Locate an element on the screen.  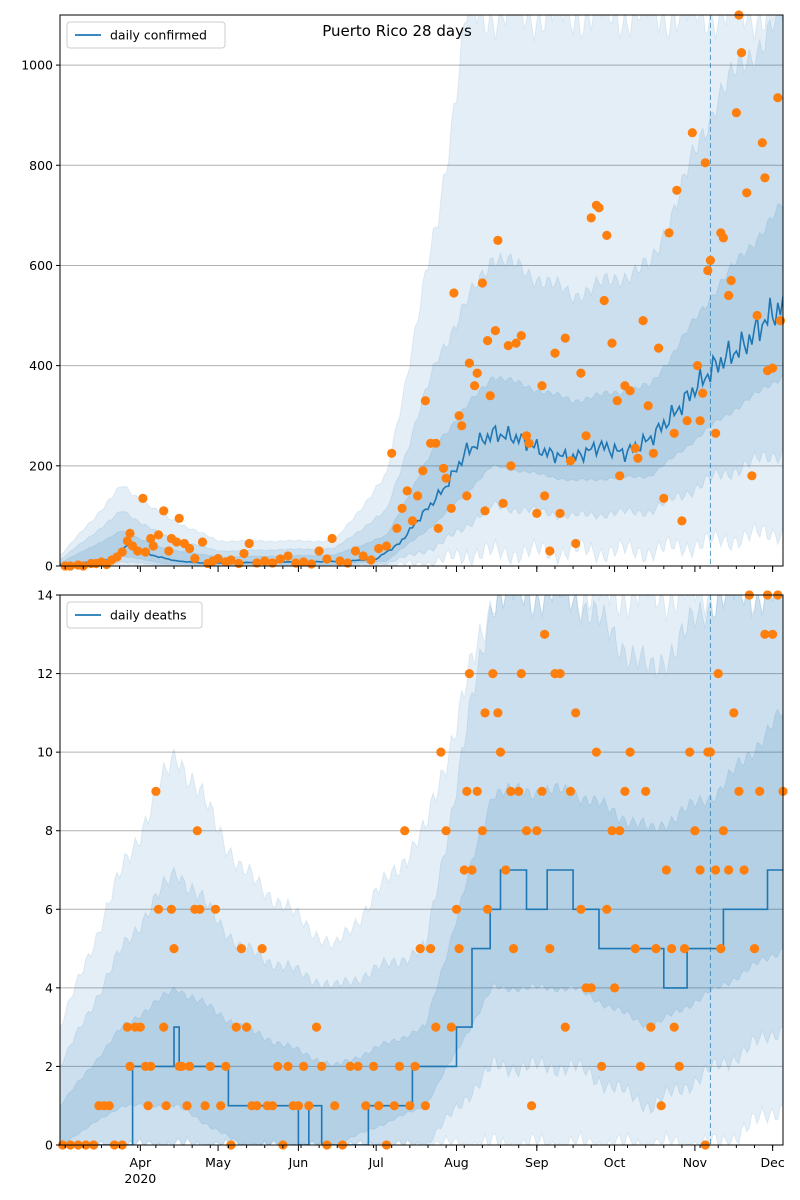
y-tick-label: 2 is located at coordinates (49, 1066).